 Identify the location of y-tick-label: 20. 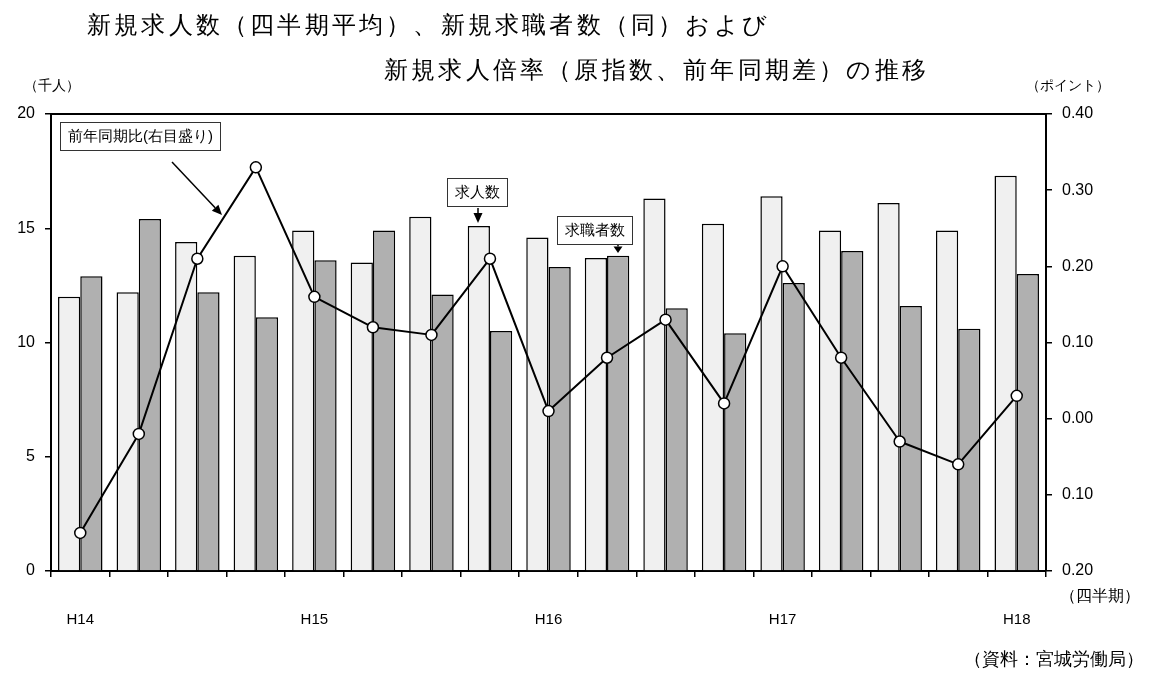
(26, 113).